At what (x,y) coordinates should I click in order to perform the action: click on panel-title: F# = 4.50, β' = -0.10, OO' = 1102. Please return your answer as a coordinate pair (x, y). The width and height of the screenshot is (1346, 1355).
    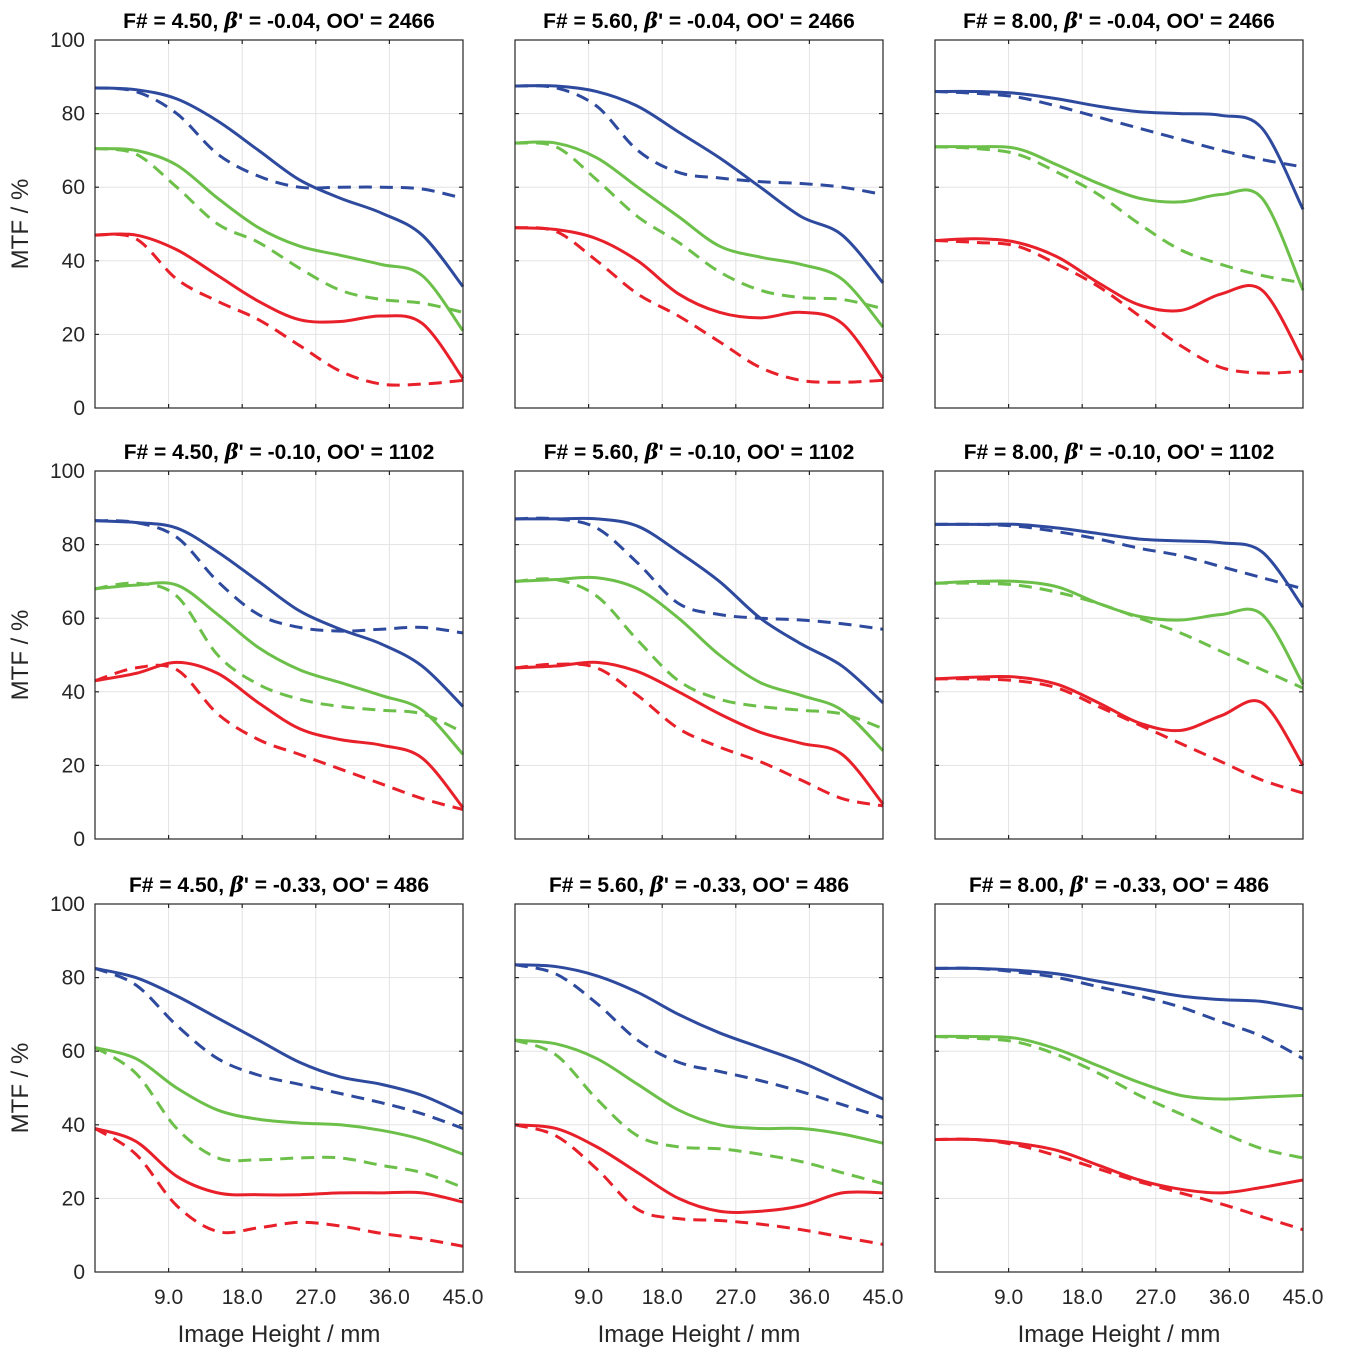
    Looking at the image, I should click on (279, 451).